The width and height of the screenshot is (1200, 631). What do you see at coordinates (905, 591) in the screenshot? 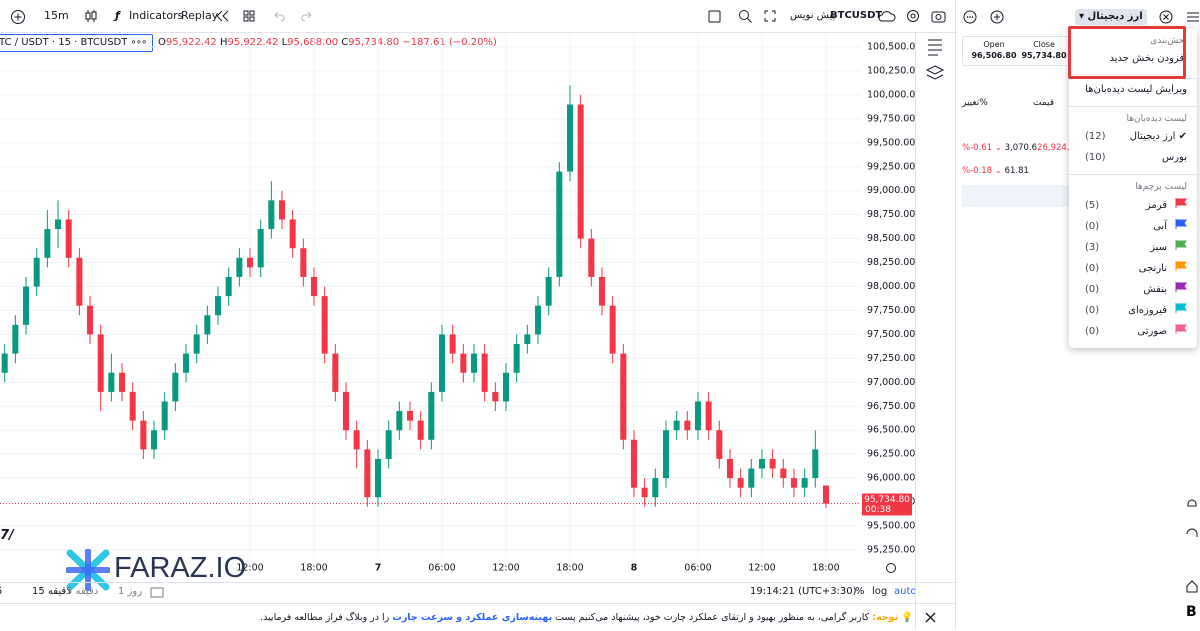
I see `auto-toggle: auto` at bounding box center [905, 591].